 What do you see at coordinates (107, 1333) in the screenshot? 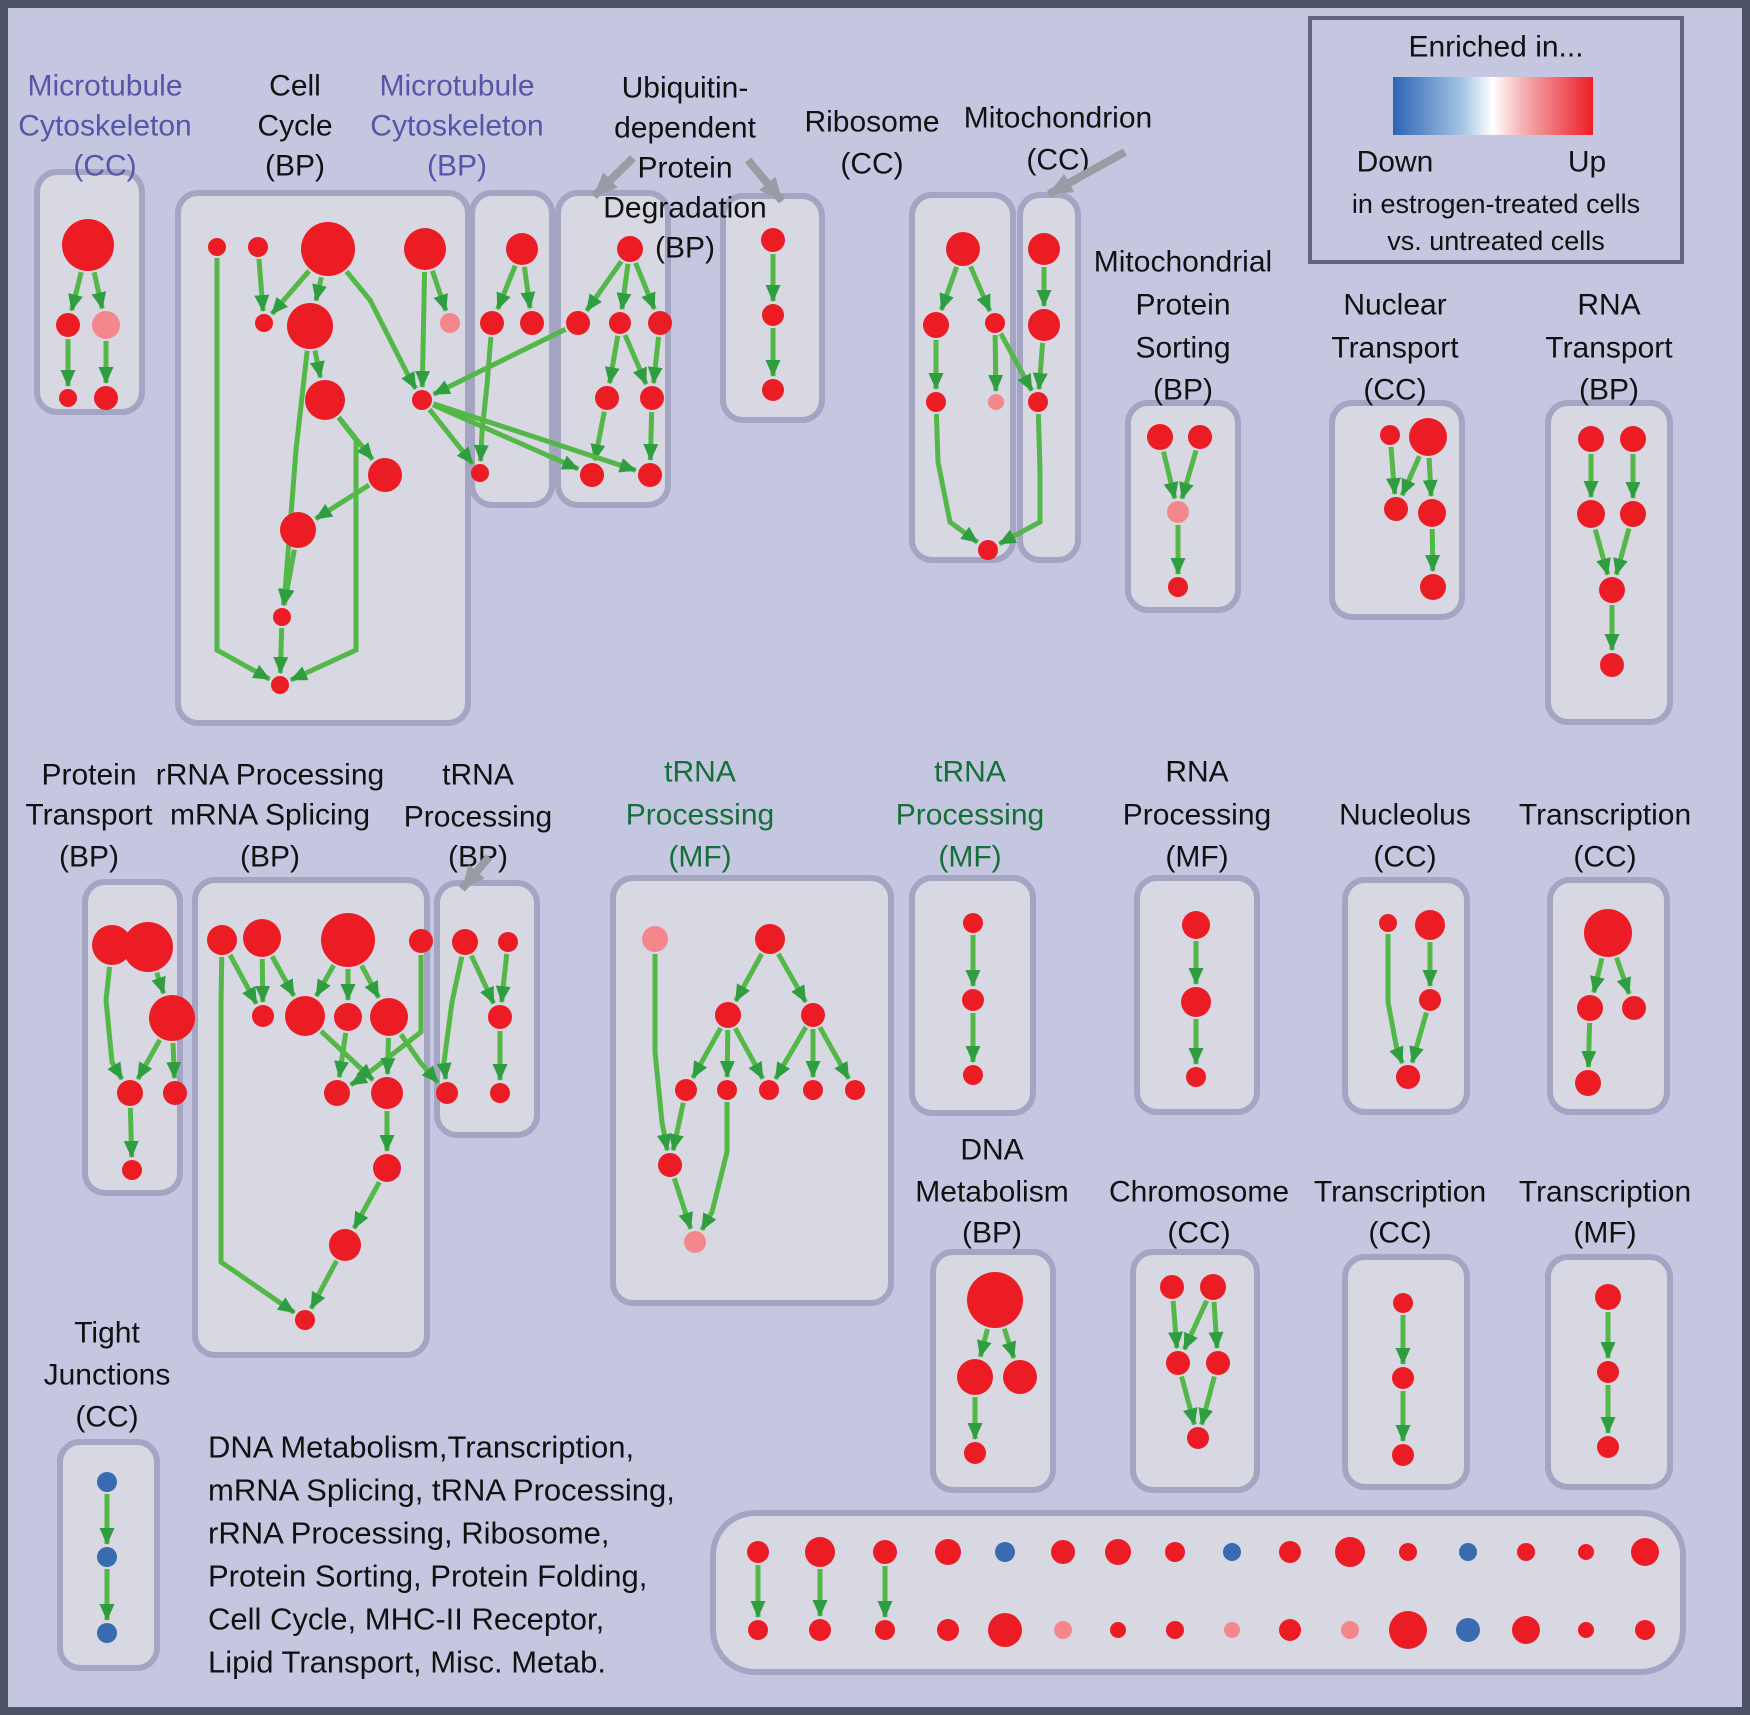
I see `cluster-label-tight-junctions-line-0: Tight` at bounding box center [107, 1333].